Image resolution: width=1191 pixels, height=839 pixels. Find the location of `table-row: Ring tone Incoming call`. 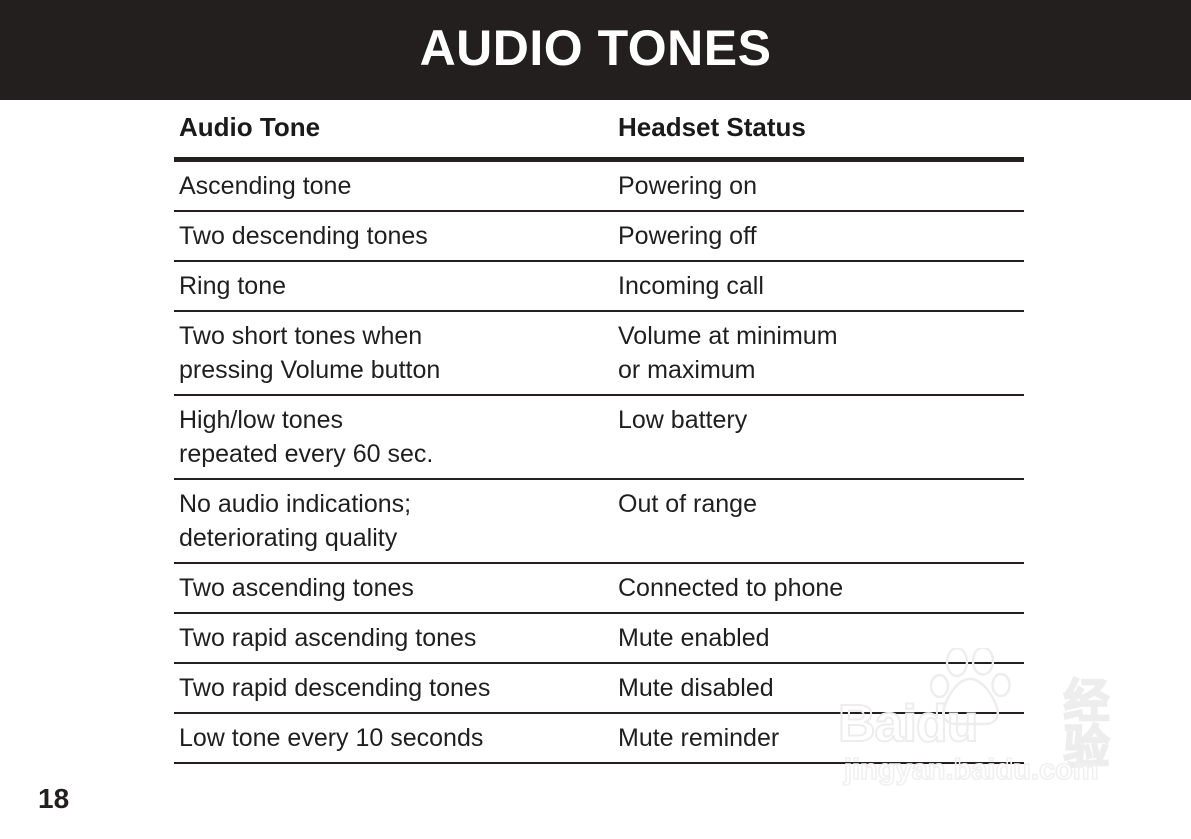

table-row: Ring tone Incoming call is located at coordinates (599, 286).